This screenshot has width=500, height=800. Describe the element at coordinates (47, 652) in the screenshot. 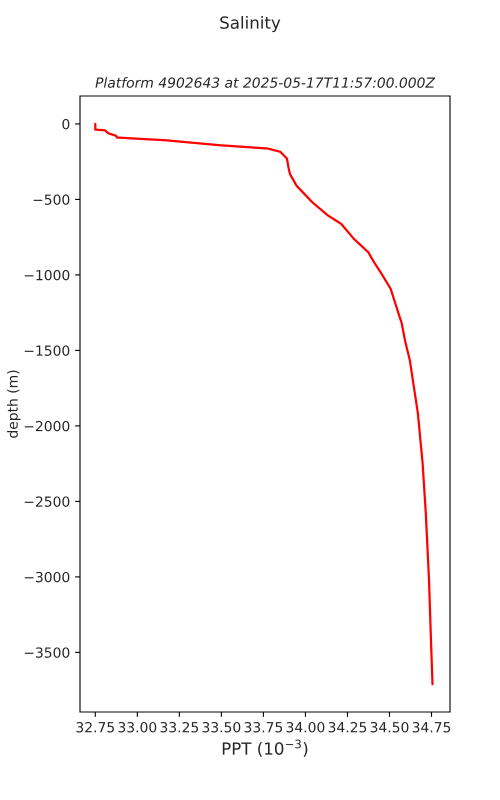

I see `y-tick-label: −3500` at that location.